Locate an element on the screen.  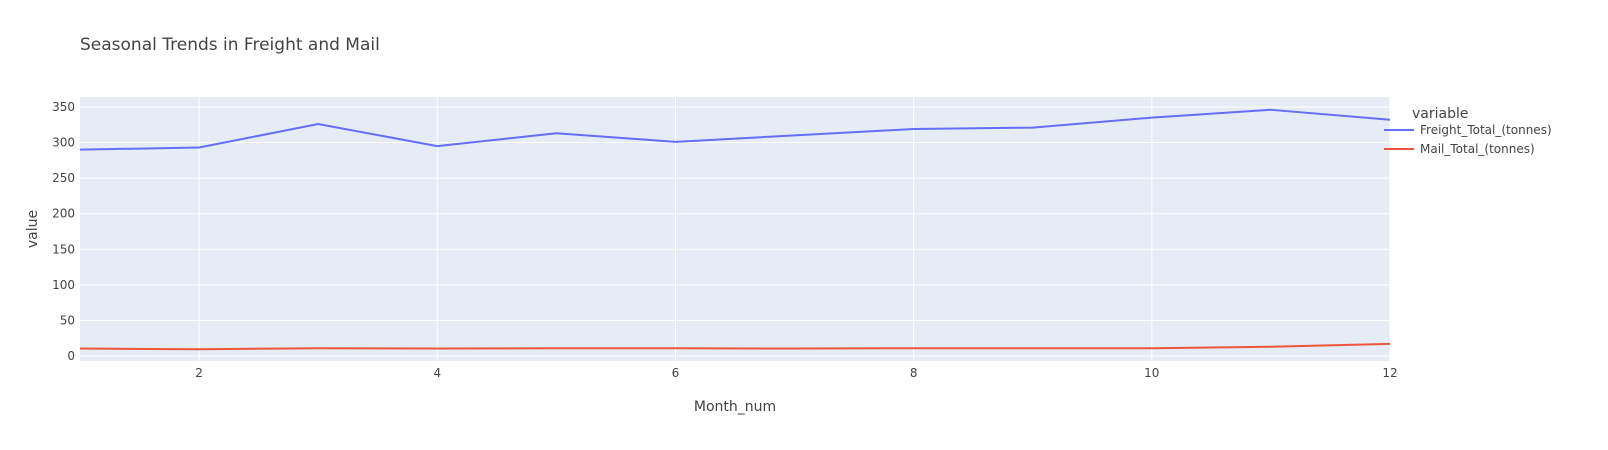
x-tick-label: 10 is located at coordinates (1151, 373).